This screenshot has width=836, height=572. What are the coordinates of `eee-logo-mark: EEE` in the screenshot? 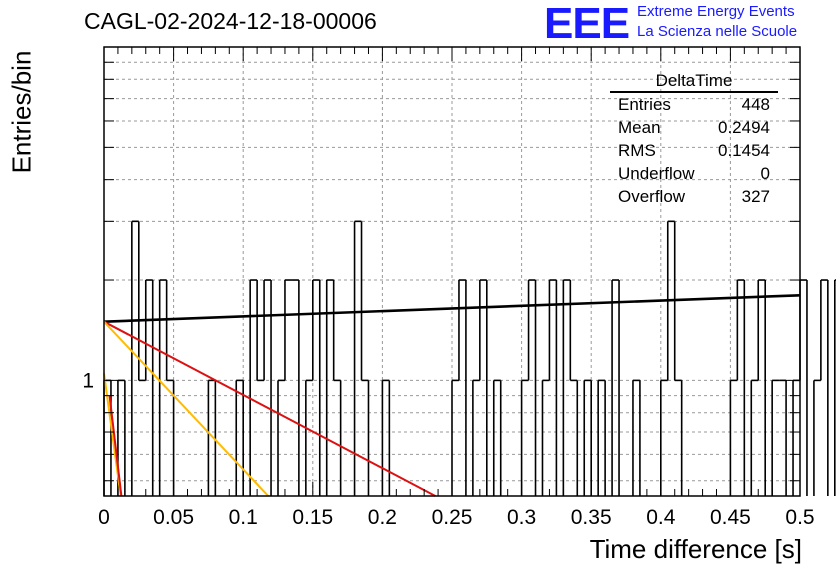 It's located at (587, 24).